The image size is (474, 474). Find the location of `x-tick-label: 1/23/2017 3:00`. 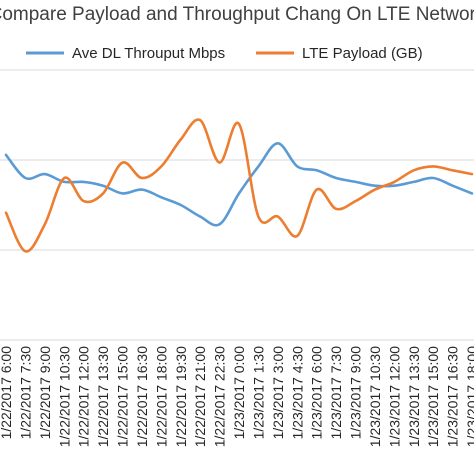

x-tick-label: 1/23/2017 3:00 is located at coordinates (278, 393).